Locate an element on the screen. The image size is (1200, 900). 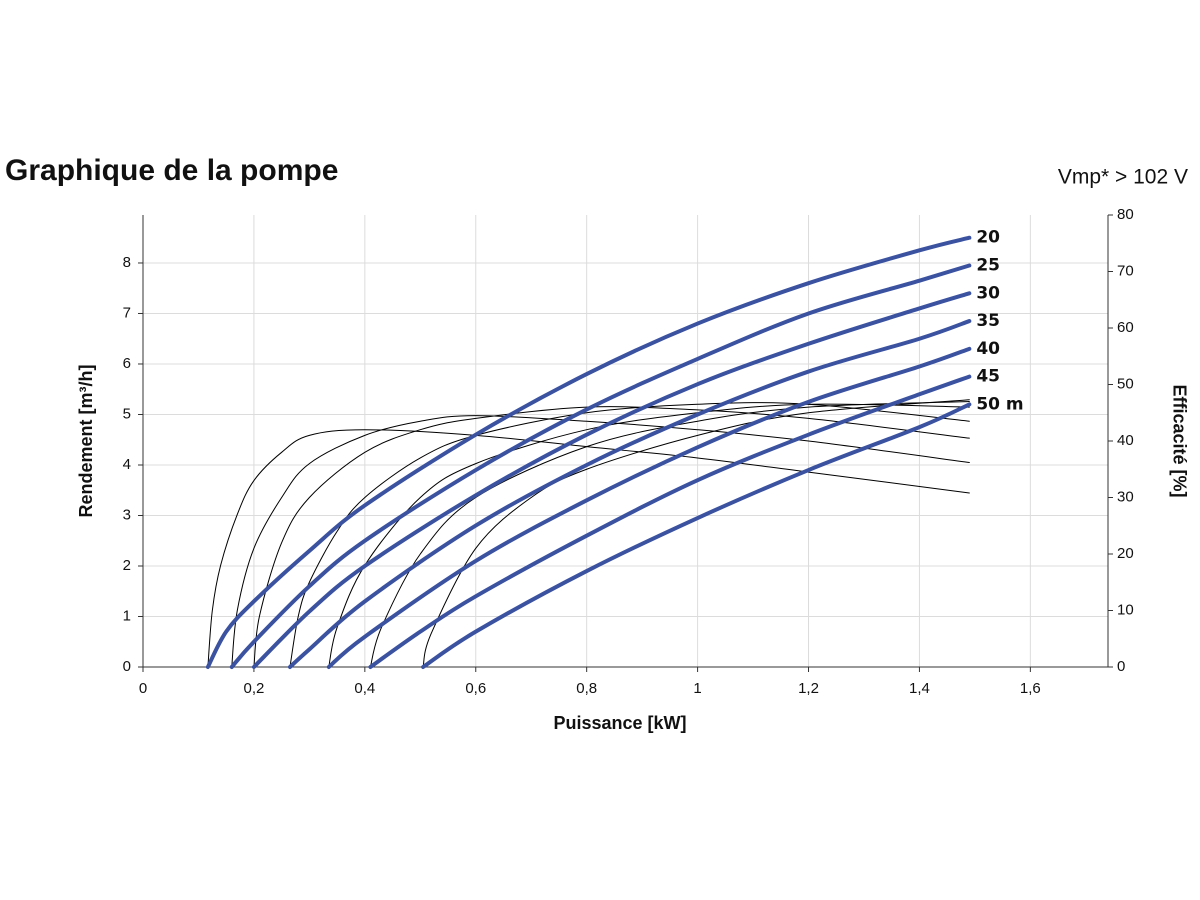
y-axis-label: Rendement [m³/h] is located at coordinates (86, 441).